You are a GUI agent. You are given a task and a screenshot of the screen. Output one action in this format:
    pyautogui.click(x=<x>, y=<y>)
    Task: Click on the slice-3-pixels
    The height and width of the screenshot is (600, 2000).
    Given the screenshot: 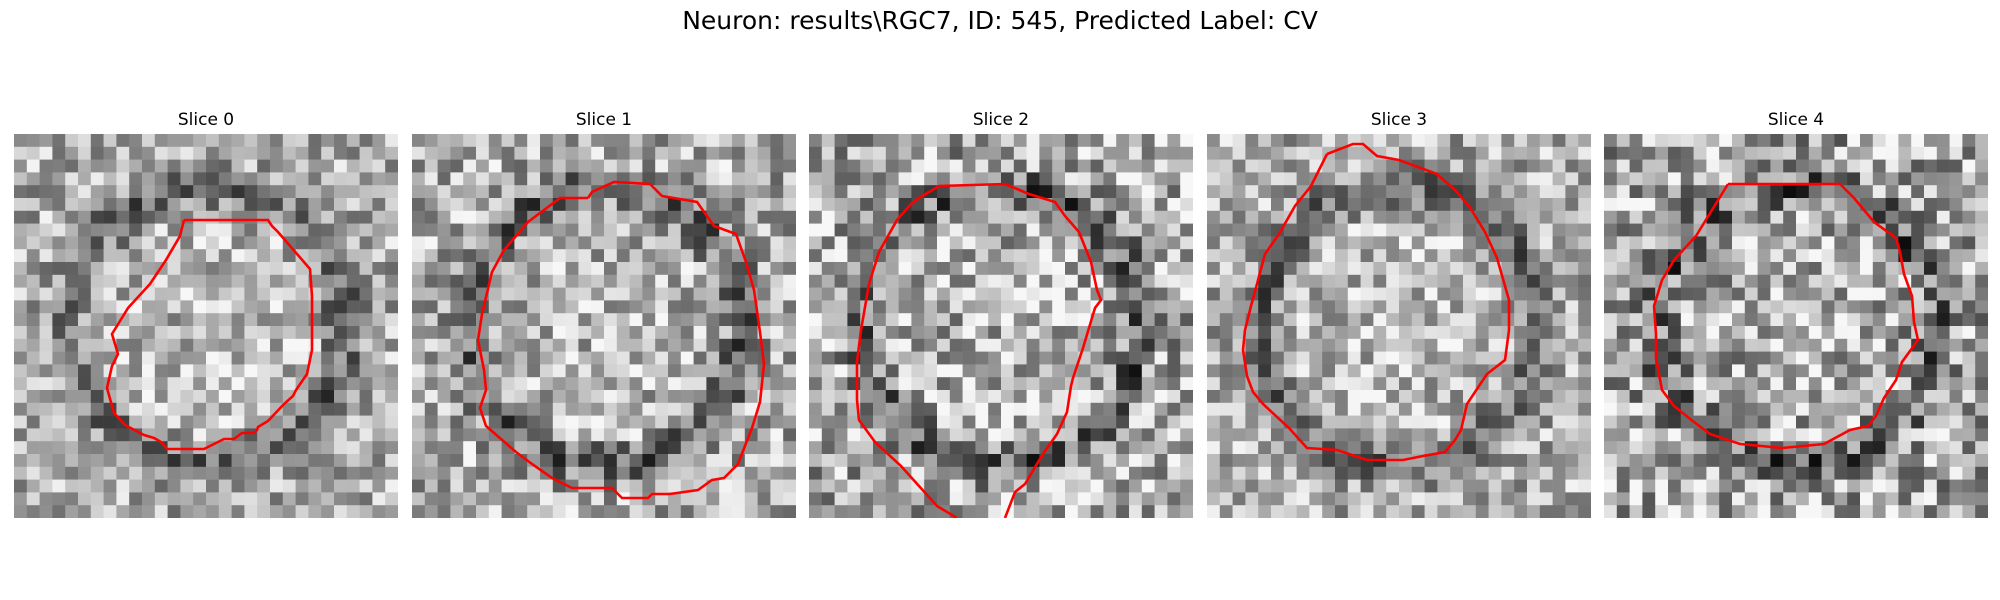 What is the action you would take?
    pyautogui.click(x=1399, y=326)
    